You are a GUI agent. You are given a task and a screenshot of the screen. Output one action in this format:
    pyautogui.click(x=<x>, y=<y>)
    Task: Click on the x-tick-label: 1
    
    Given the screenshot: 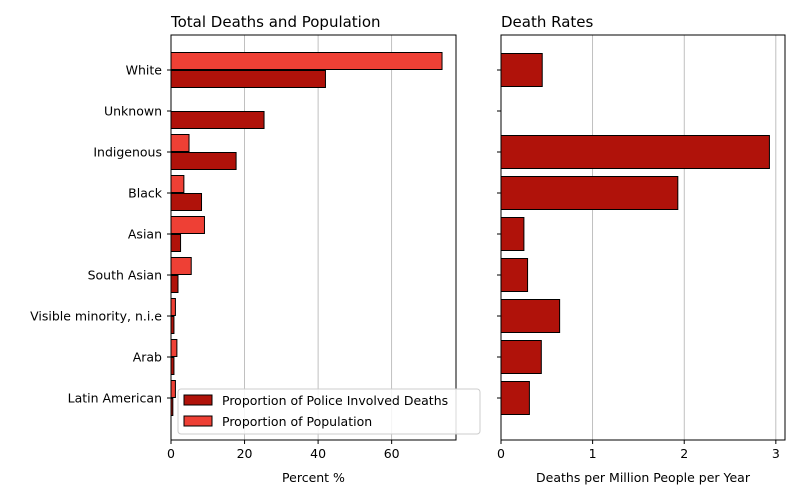 What is the action you would take?
    pyautogui.click(x=593, y=453)
    